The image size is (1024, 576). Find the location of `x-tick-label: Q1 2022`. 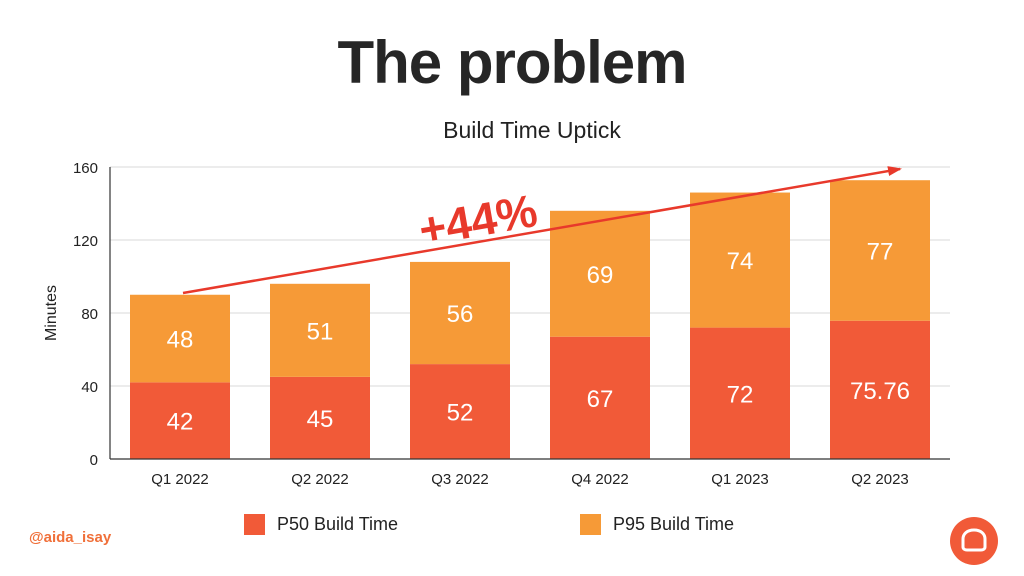

x-tick-label: Q1 2022 is located at coordinates (180, 479).